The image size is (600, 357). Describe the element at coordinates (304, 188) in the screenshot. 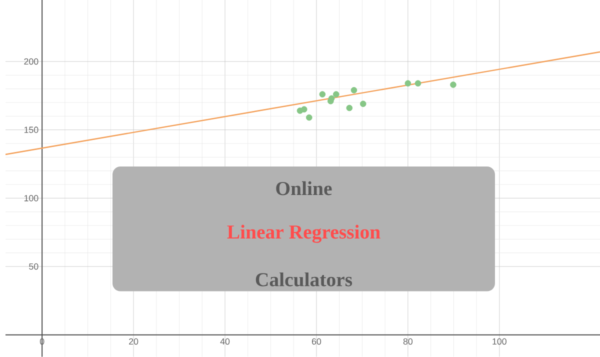

I see `annotation: Online` at that location.